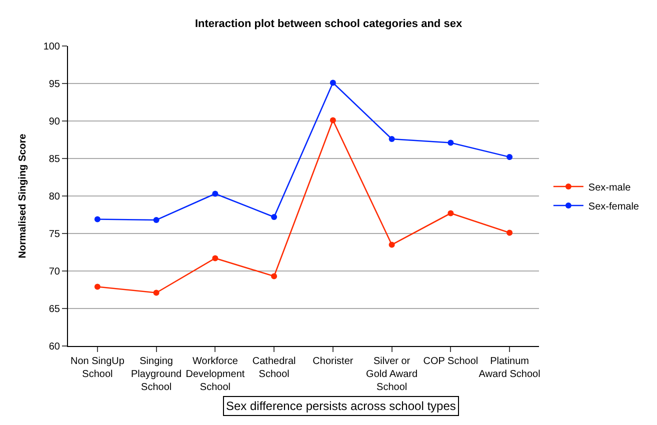 This screenshot has width=657, height=425. Describe the element at coordinates (54, 272) in the screenshot. I see `y-tick-label: 70` at that location.